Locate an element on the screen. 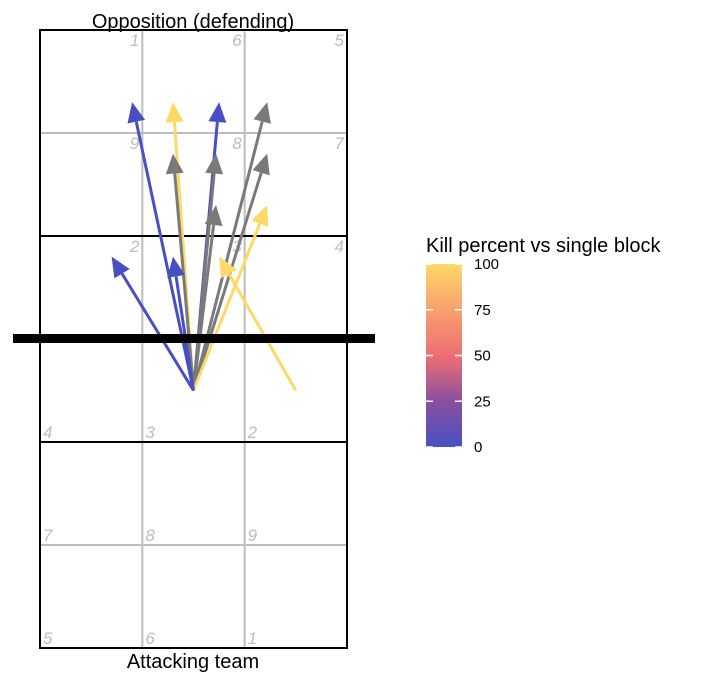 This screenshot has width=720, height=677. zone-label-attacking-1: 1 is located at coordinates (252, 638).